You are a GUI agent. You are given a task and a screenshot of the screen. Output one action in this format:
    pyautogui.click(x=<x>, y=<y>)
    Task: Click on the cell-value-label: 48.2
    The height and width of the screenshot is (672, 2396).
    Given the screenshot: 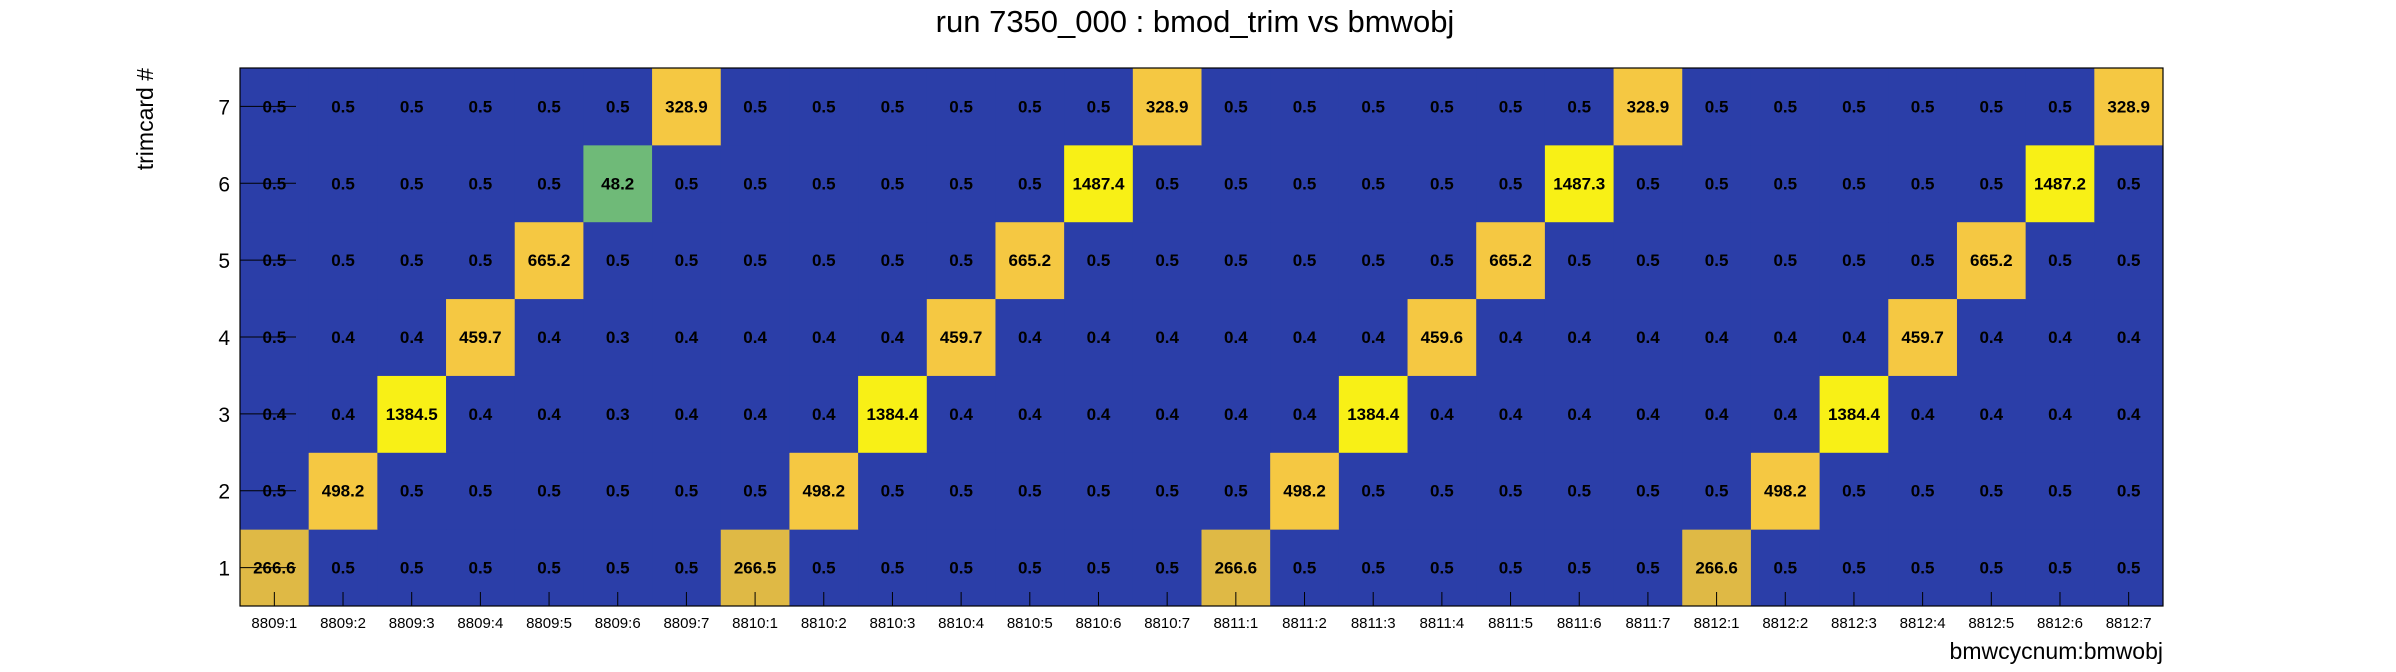 What is the action you would take?
    pyautogui.click(x=617, y=183)
    